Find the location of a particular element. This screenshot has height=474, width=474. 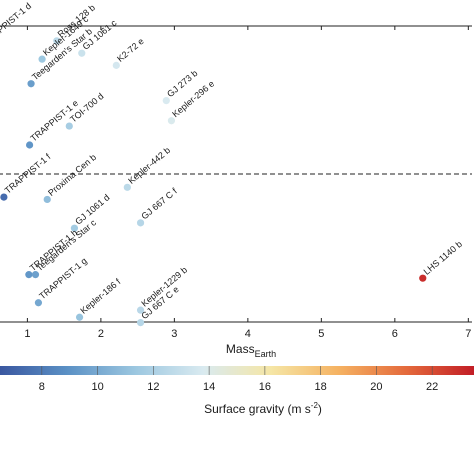

colorbar-tick-label: 20 is located at coordinates (376, 387).